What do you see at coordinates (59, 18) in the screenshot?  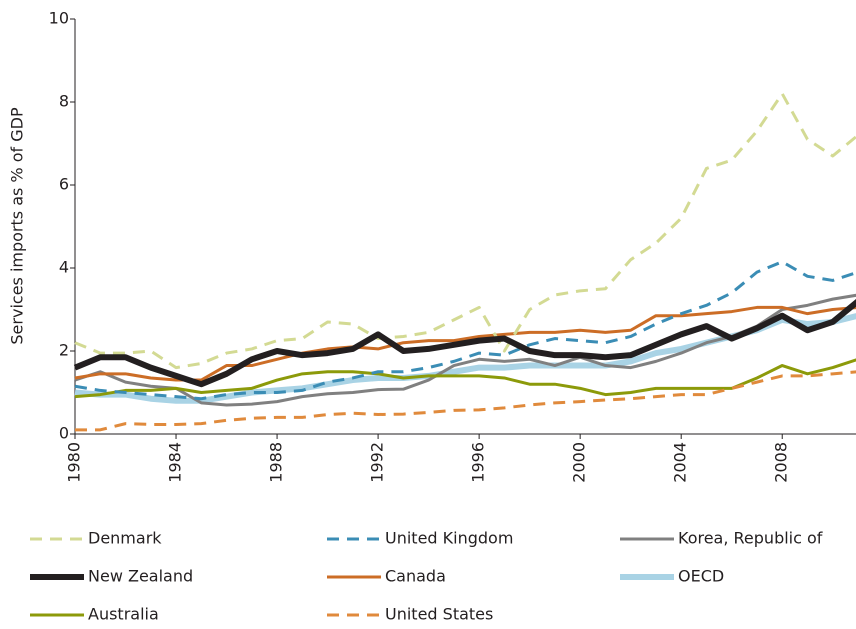 I see `y-tick-label: 10` at bounding box center [59, 18].